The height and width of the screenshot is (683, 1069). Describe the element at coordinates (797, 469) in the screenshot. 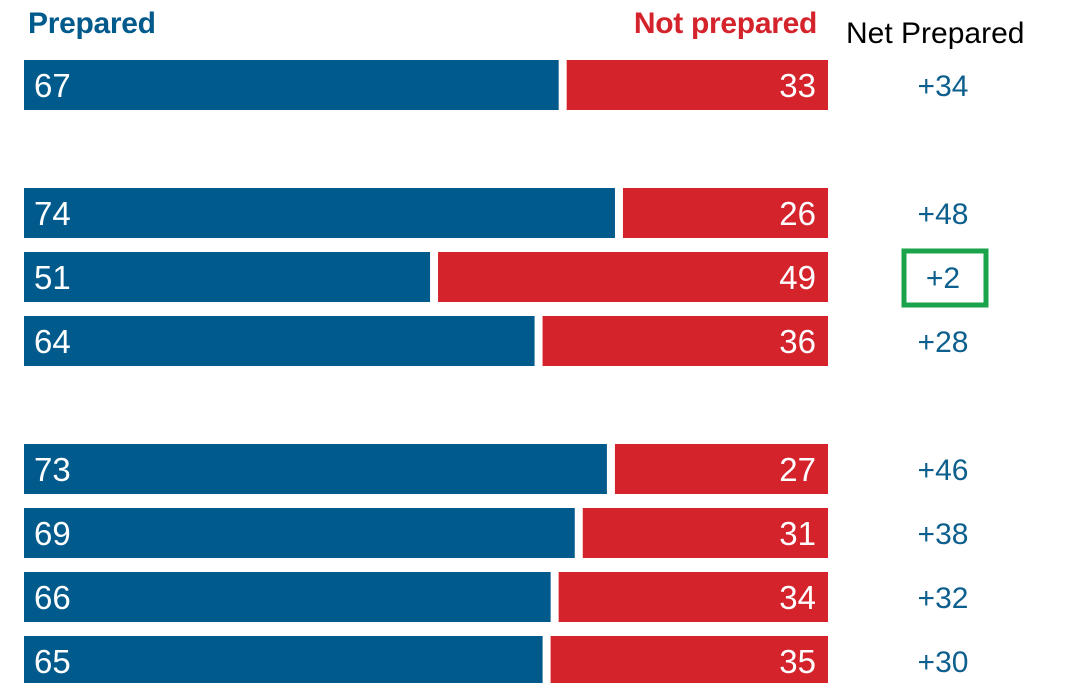

I see `label-not-prepared-5: 27` at that location.